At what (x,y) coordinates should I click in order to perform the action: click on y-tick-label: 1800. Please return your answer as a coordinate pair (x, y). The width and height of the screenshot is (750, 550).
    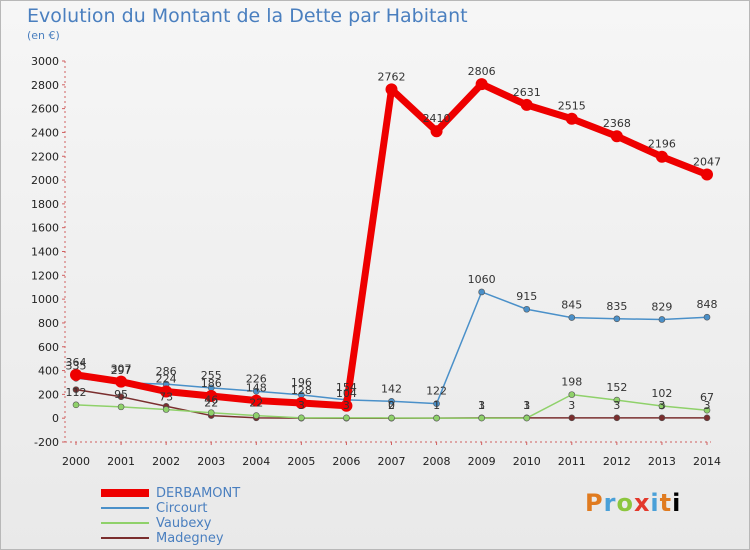
    Looking at the image, I should click on (45, 204).